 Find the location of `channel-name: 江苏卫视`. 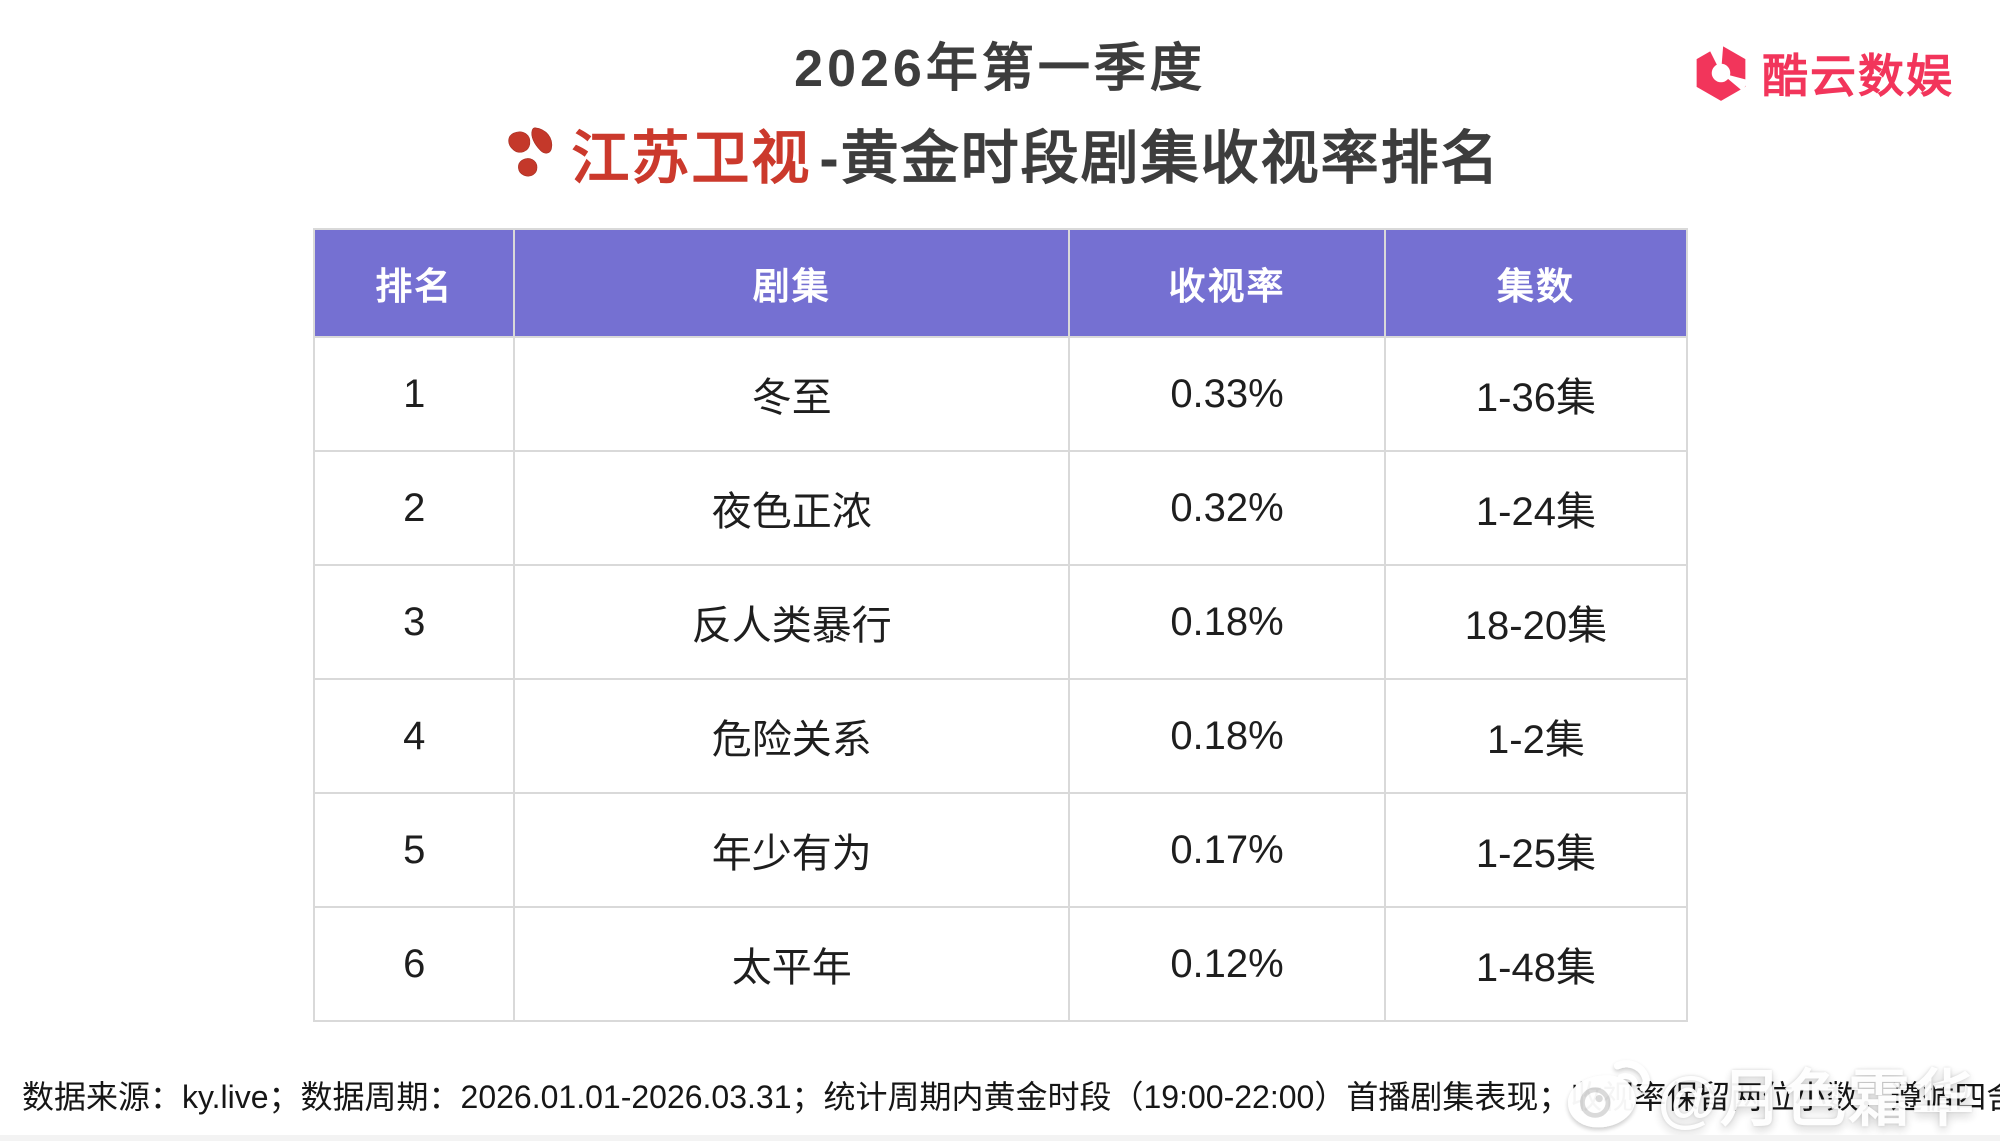

channel-name: 江苏卫视 is located at coordinates (691, 158).